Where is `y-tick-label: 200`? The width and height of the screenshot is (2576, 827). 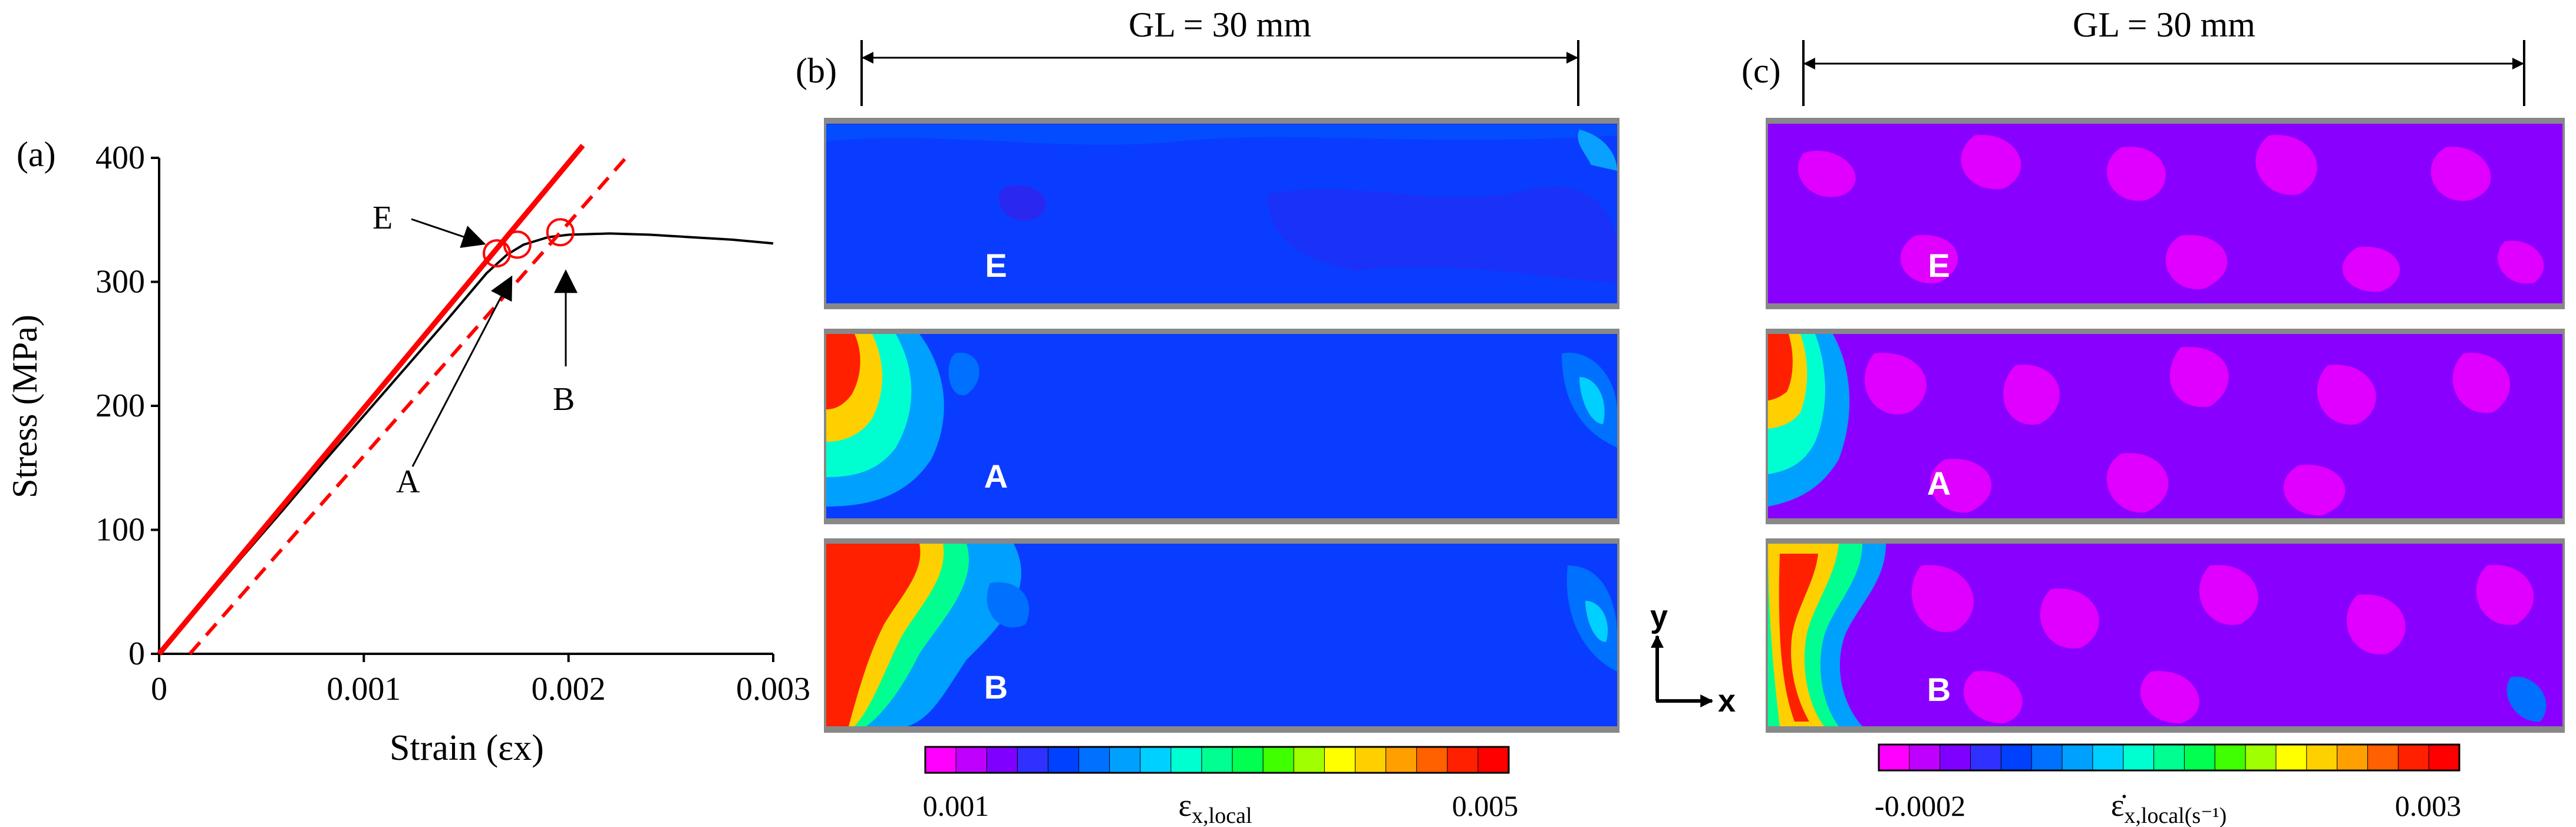
y-tick-label: 200 is located at coordinates (120, 406).